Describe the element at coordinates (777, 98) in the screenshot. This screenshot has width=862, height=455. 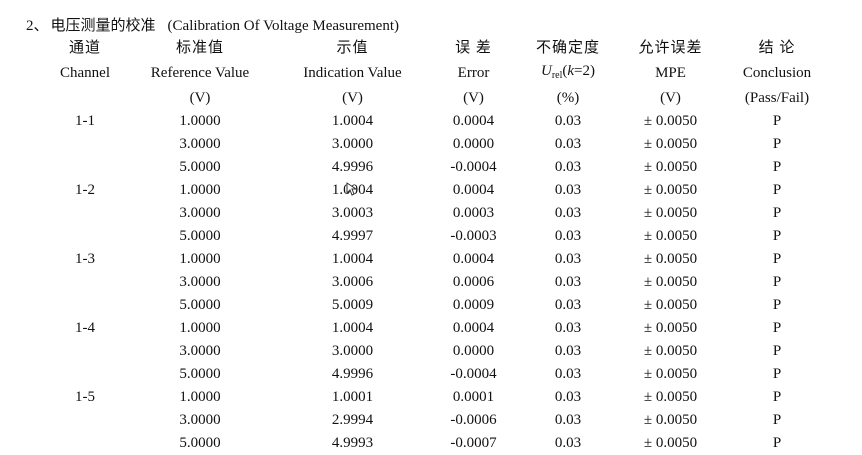
I see `header-conclusion-unit: (Pass/Fail)` at that location.